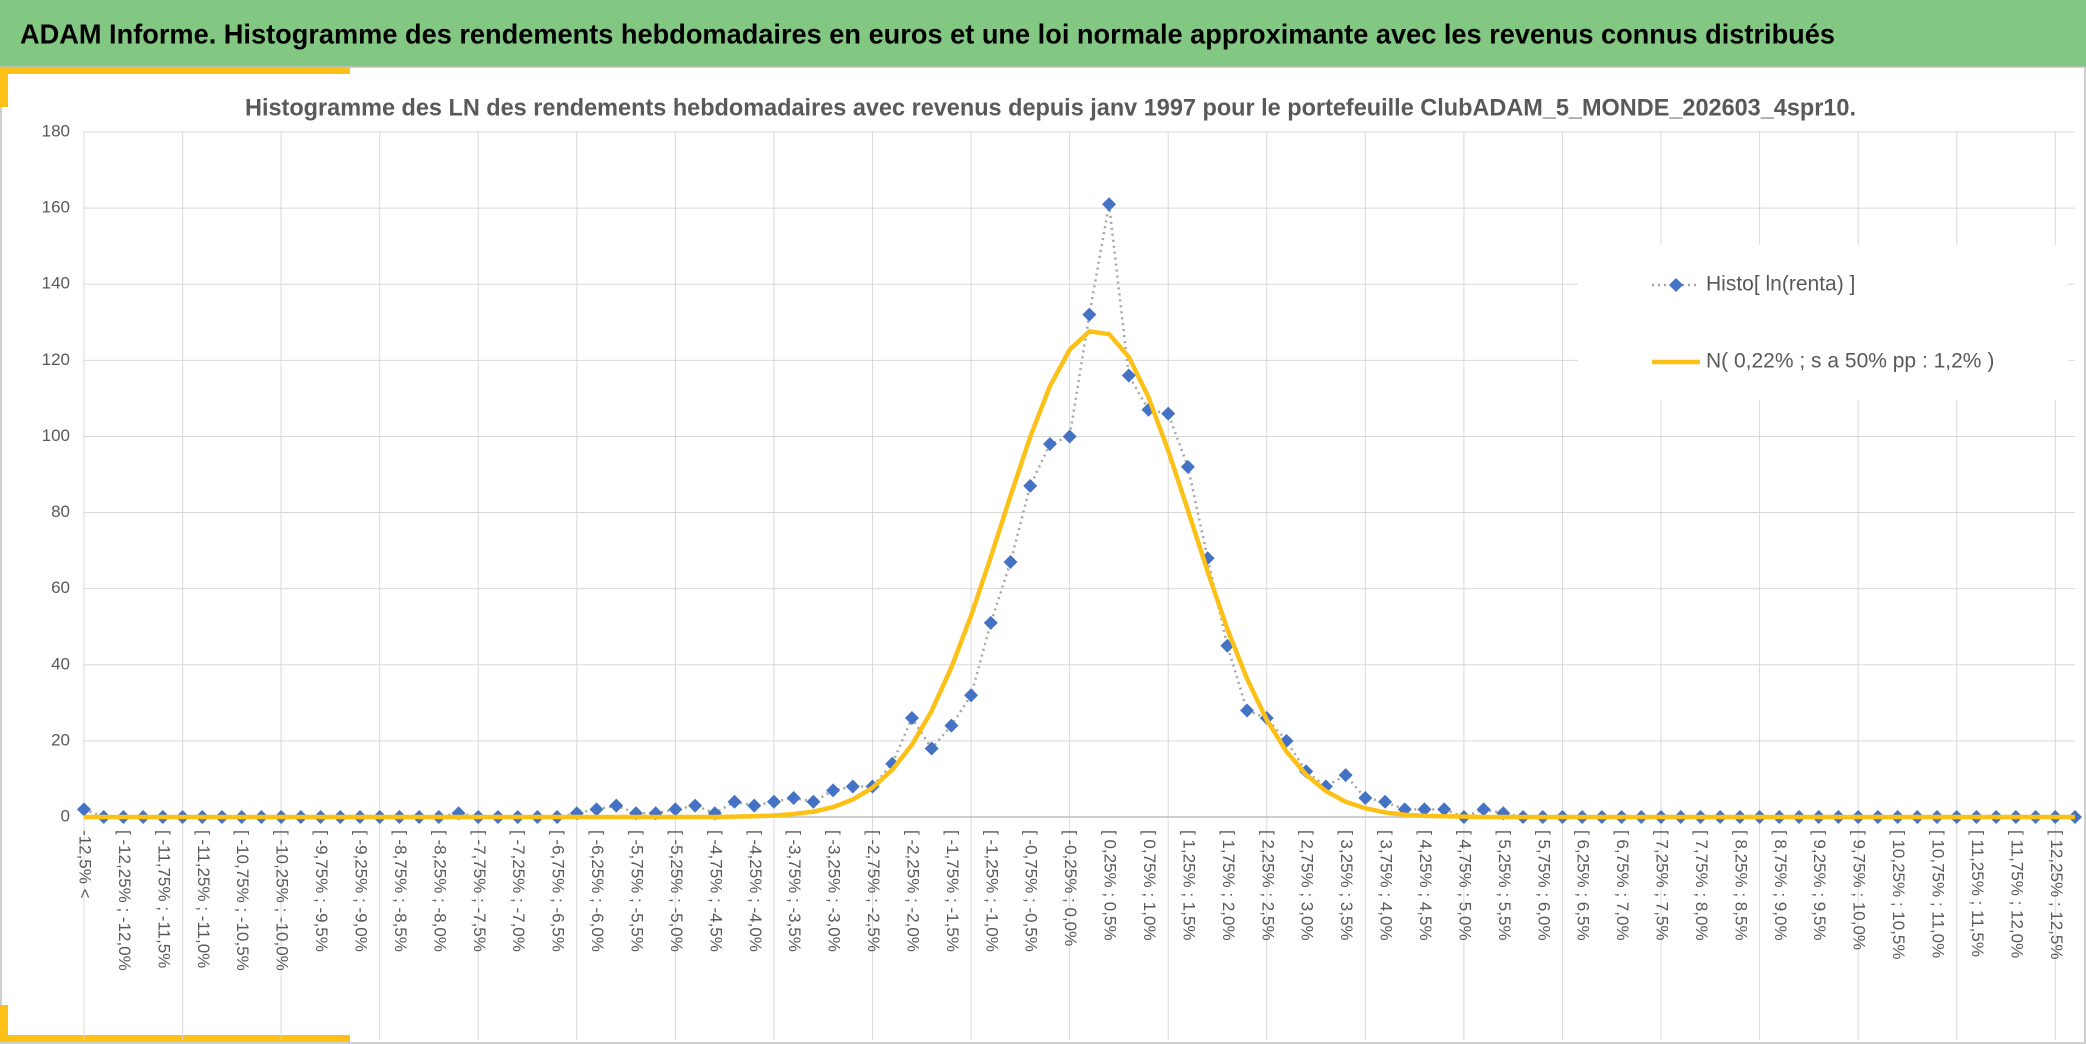  Describe the element at coordinates (1543, 885) in the screenshot. I see `x-tick-label: [ 5,75% ; 6,0%` at that location.